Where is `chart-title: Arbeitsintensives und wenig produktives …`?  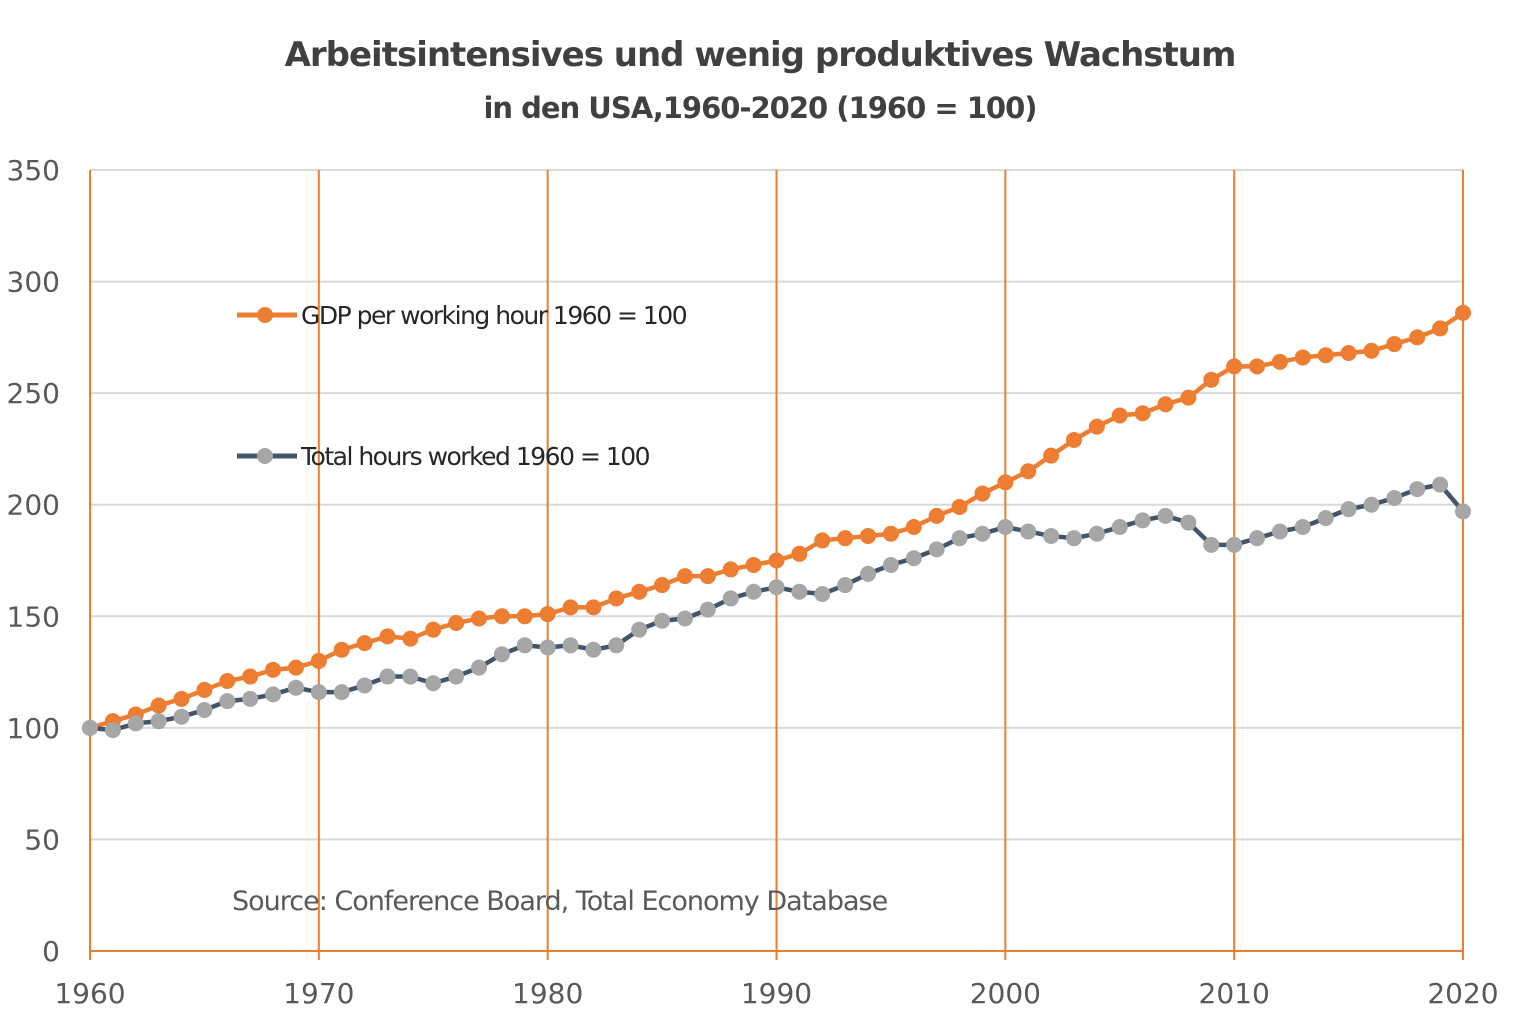
chart-title: Arbeitsintensives und wenig produktives … is located at coordinates (760, 55).